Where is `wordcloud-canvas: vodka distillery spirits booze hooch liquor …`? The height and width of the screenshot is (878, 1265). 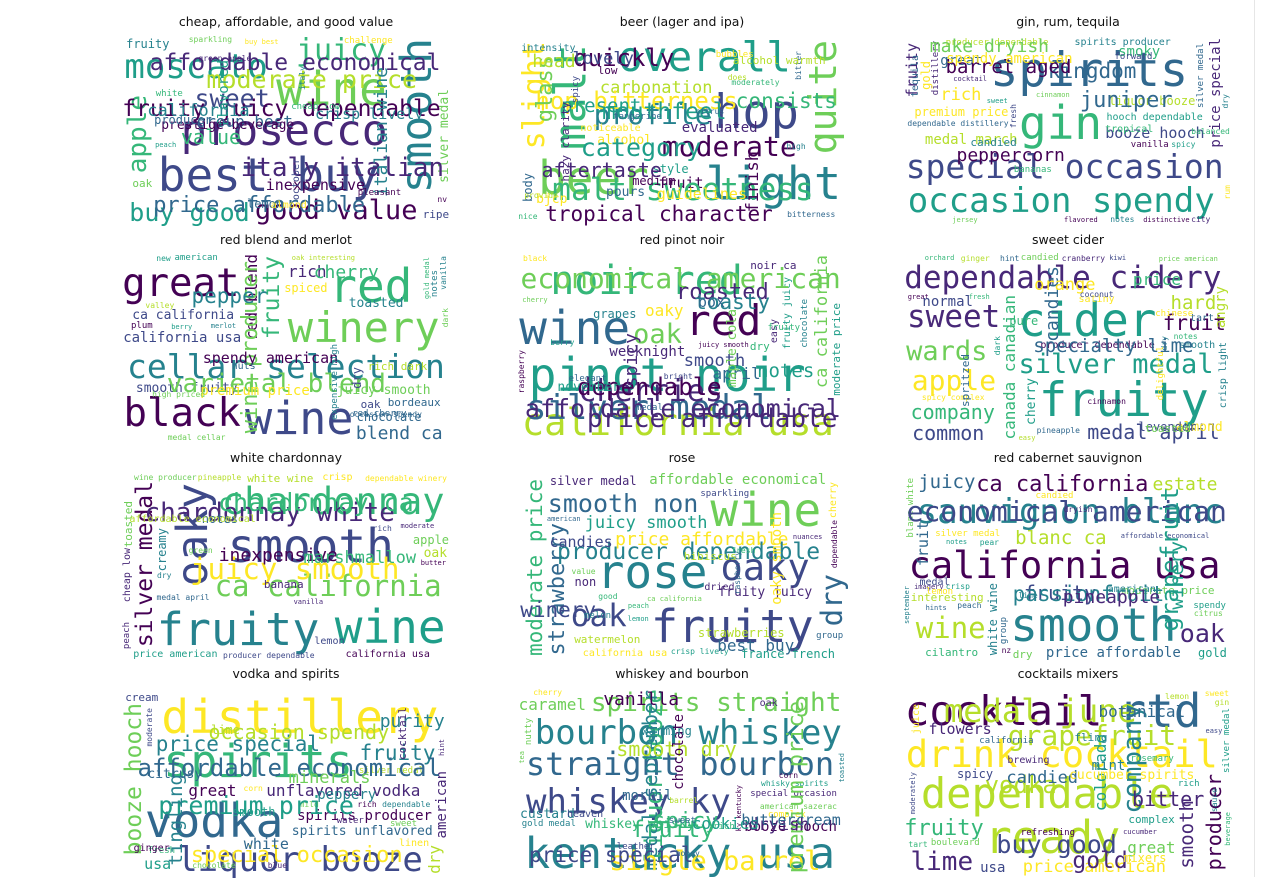 wordcloud-canvas: vodka distillery spirits booze hooch liquor … is located at coordinates (286, 782).